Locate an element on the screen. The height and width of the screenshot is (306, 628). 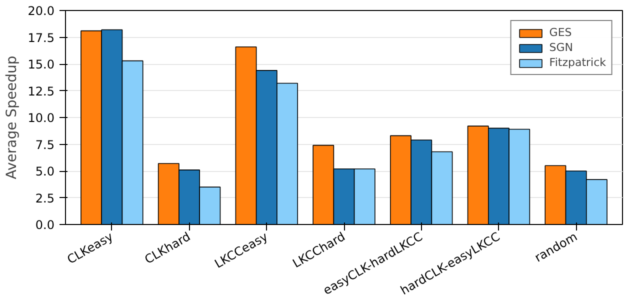
y-tick-label: 5.0 is located at coordinates (45, 171).